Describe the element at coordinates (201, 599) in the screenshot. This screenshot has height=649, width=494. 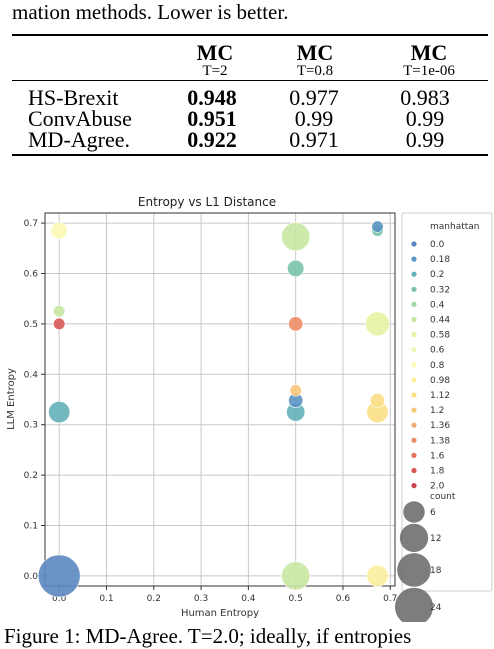
I see `x-tick-label: 0.3` at that location.